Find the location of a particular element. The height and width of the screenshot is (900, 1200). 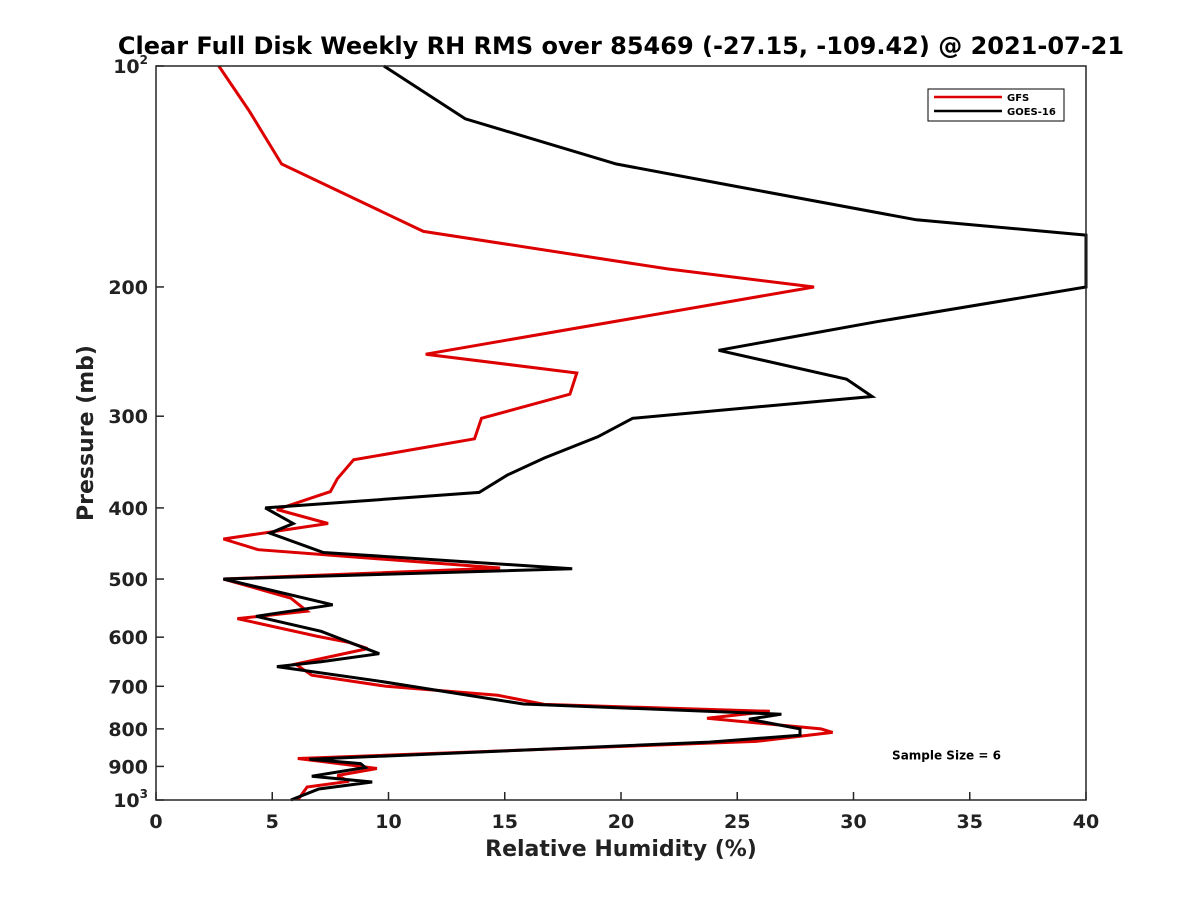

y-tick-label: 800 is located at coordinates (128, 730).